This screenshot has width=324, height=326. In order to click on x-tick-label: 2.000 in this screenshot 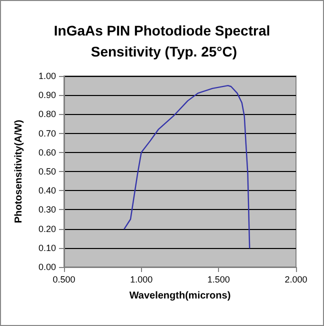, I will do `click(296, 279)`.